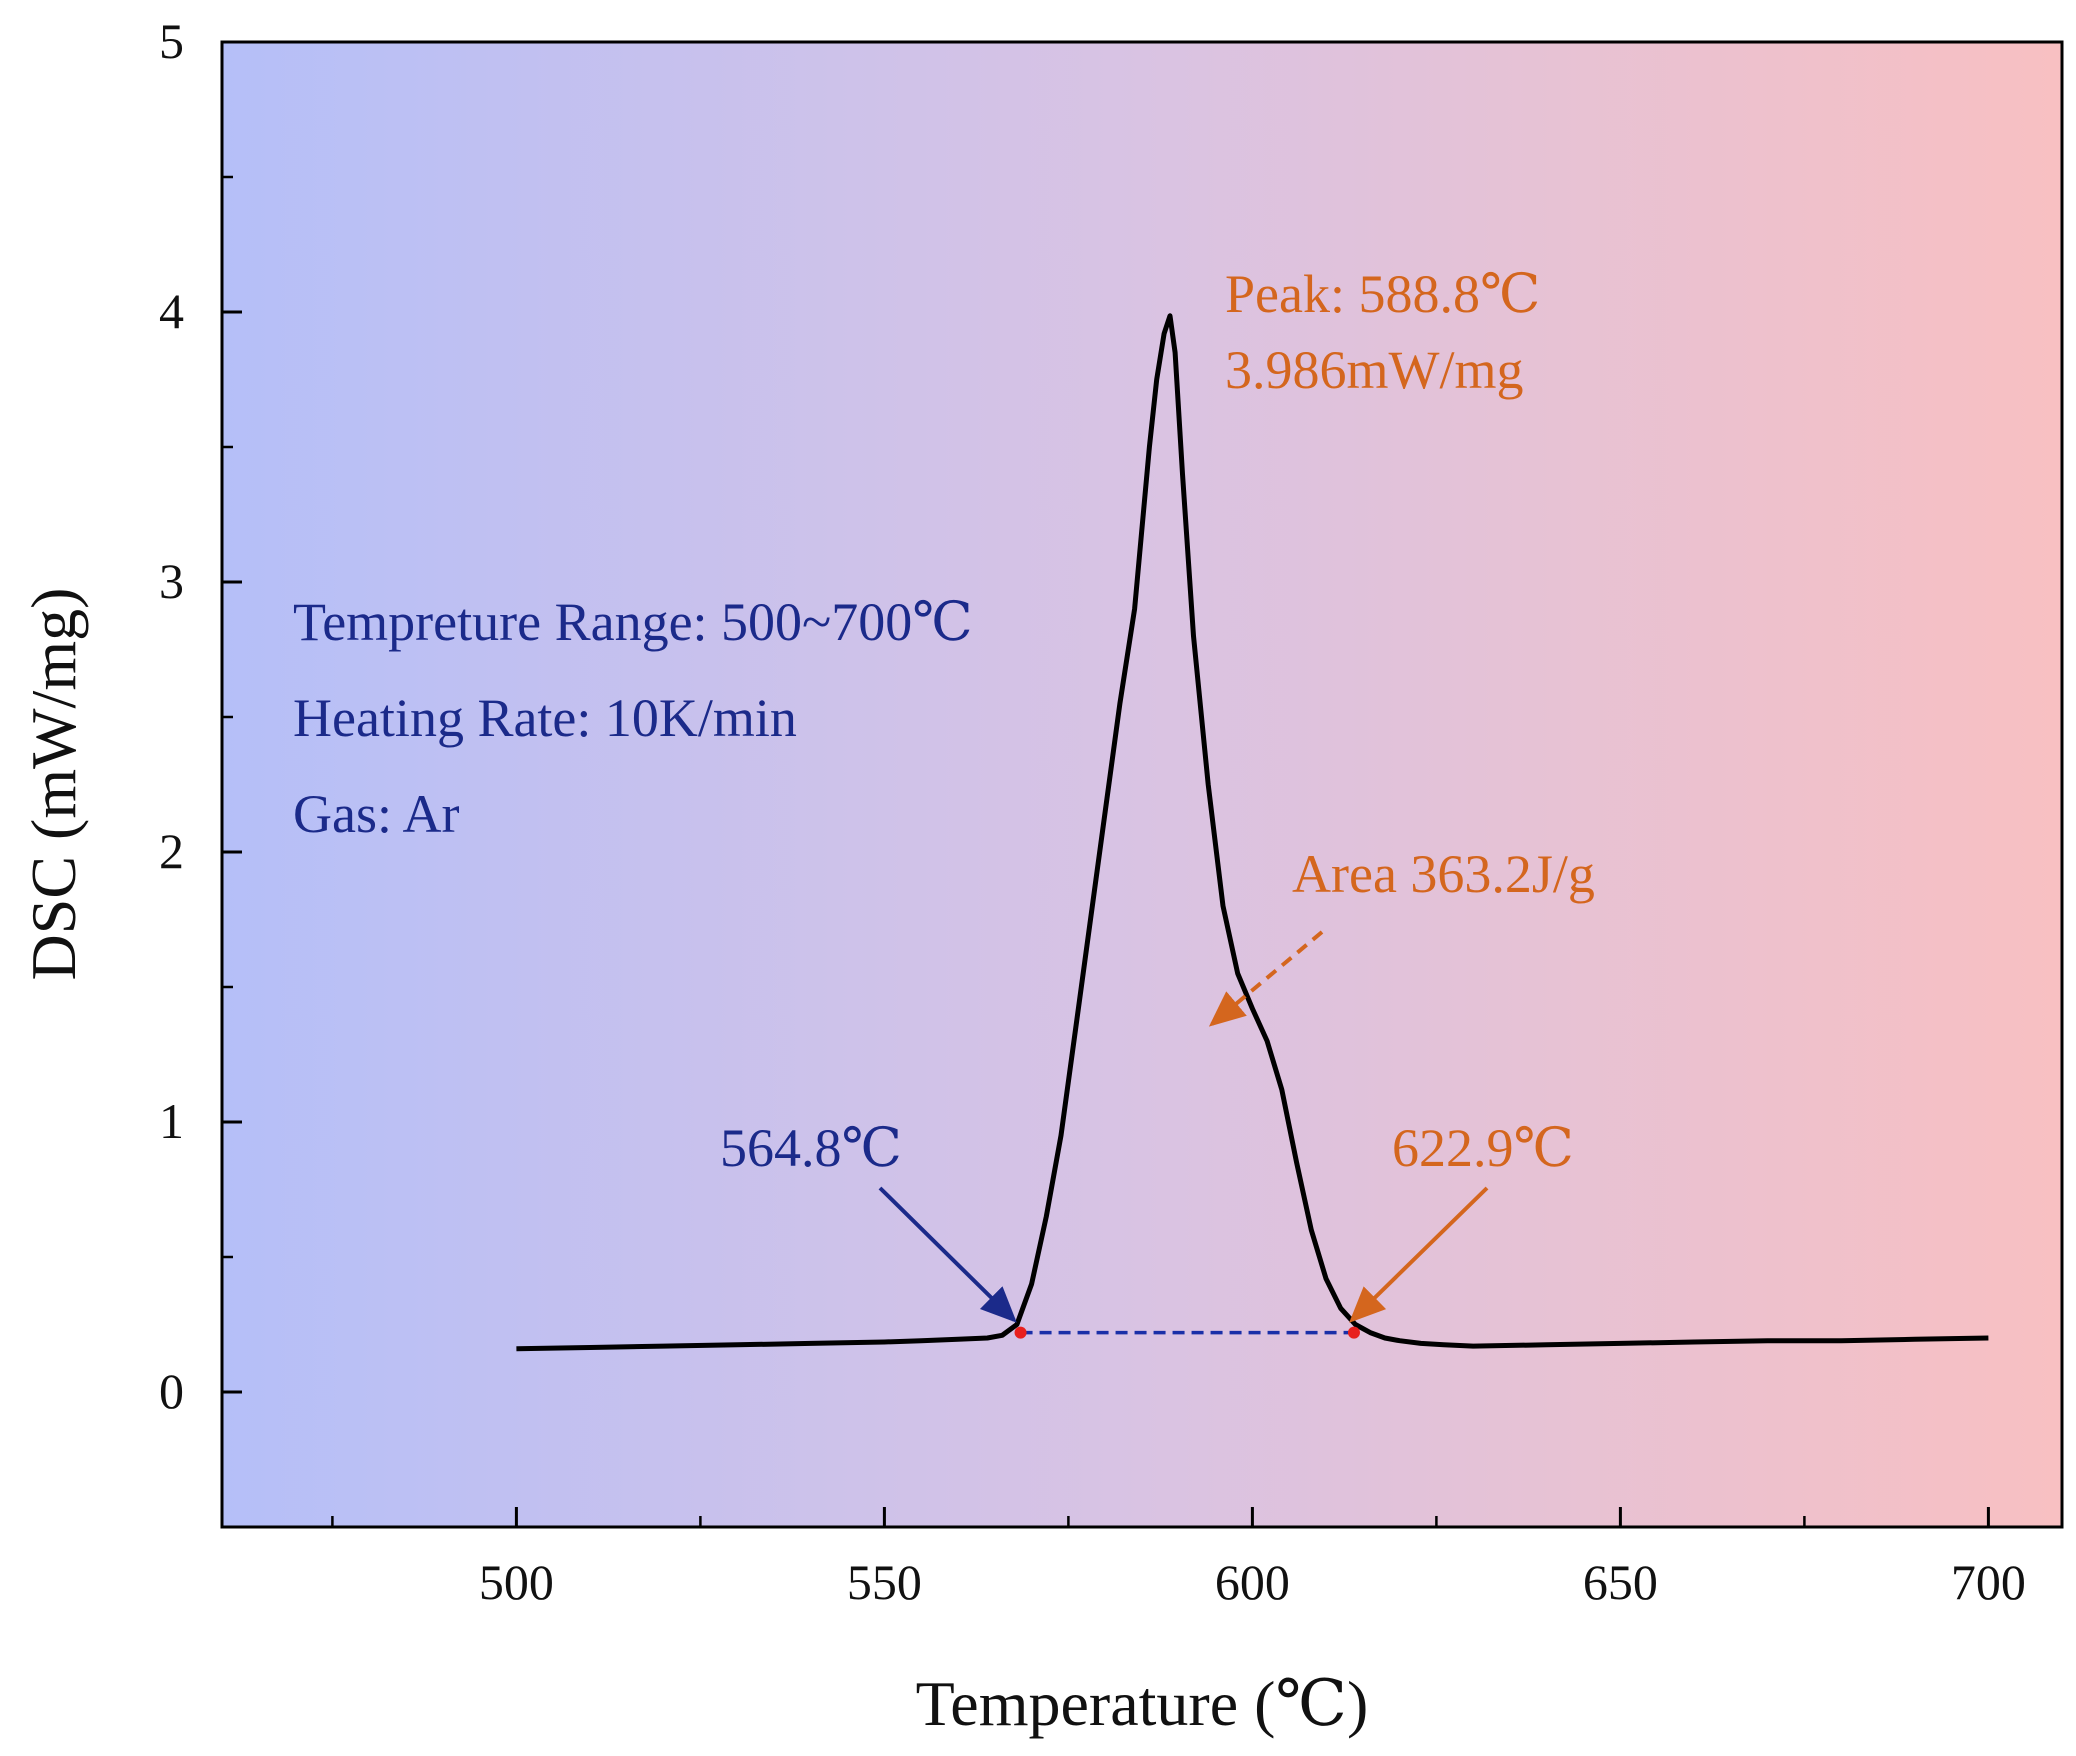 Image resolution: width=2076 pixels, height=1756 pixels. I want to click on y-axis-title: DSC (mW/mg), so click(53, 784).